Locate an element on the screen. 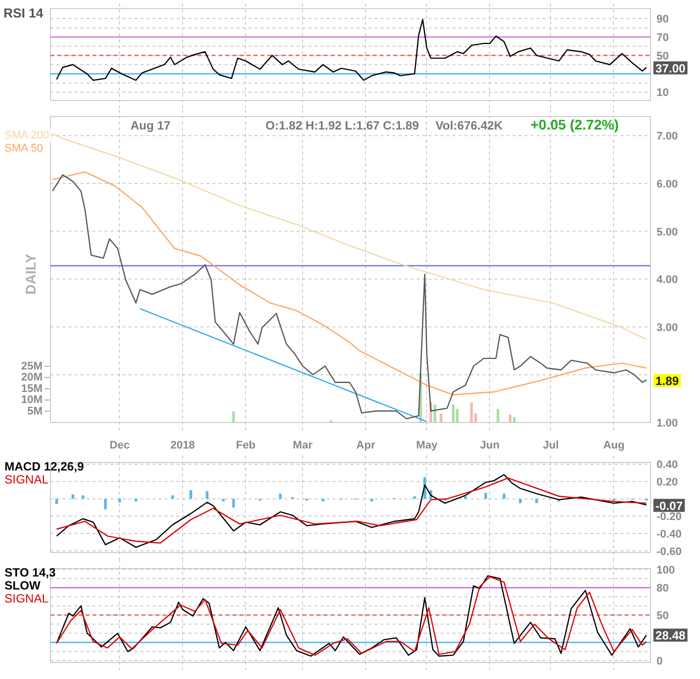  y-tick-label: 5.00 is located at coordinates (667, 232).